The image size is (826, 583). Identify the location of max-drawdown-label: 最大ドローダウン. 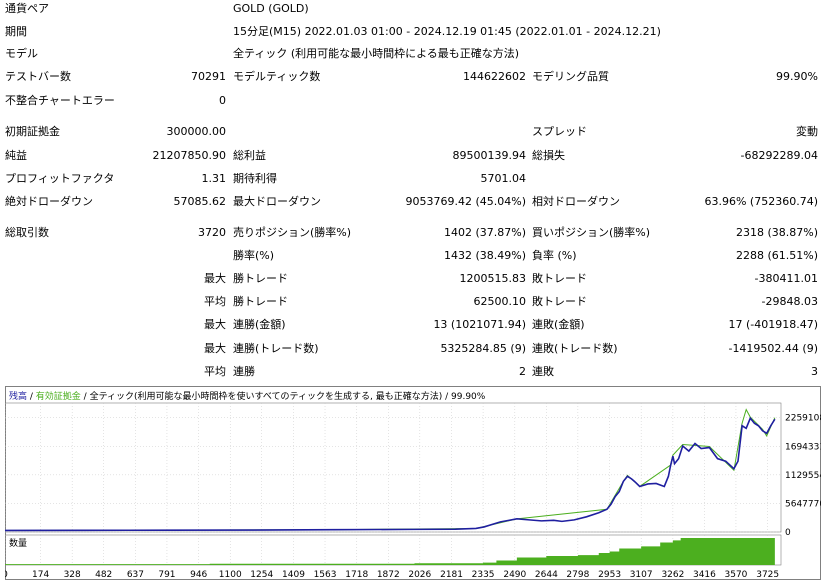
(277, 201).